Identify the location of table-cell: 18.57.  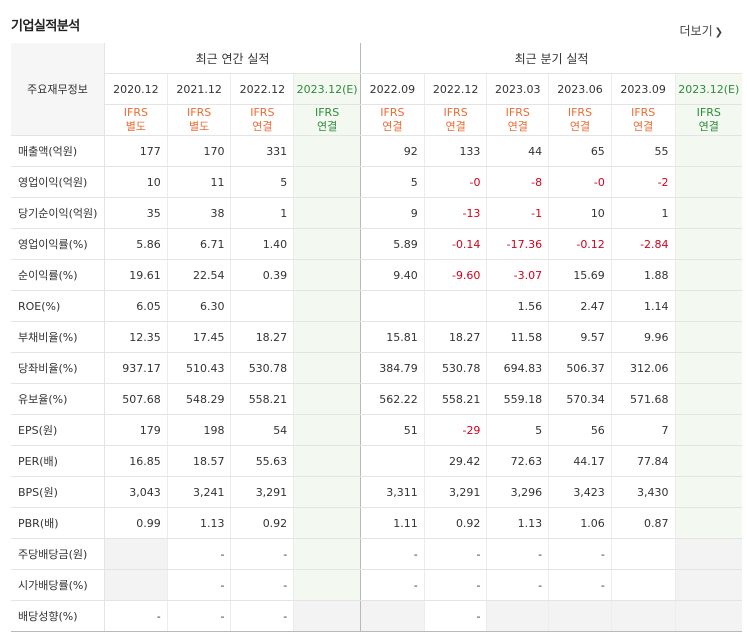
(198, 461).